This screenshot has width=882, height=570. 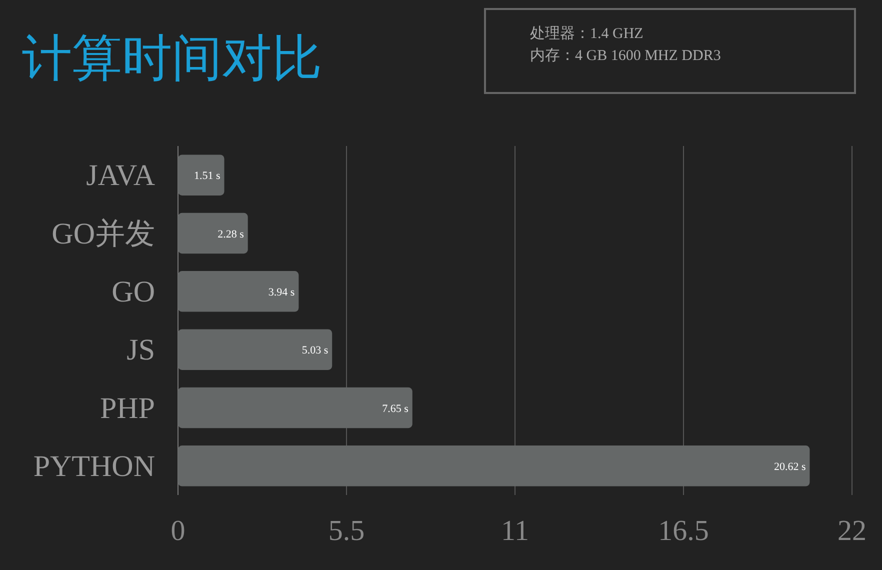 What do you see at coordinates (515, 531) in the screenshot?
I see `x-tick-label: 11` at bounding box center [515, 531].